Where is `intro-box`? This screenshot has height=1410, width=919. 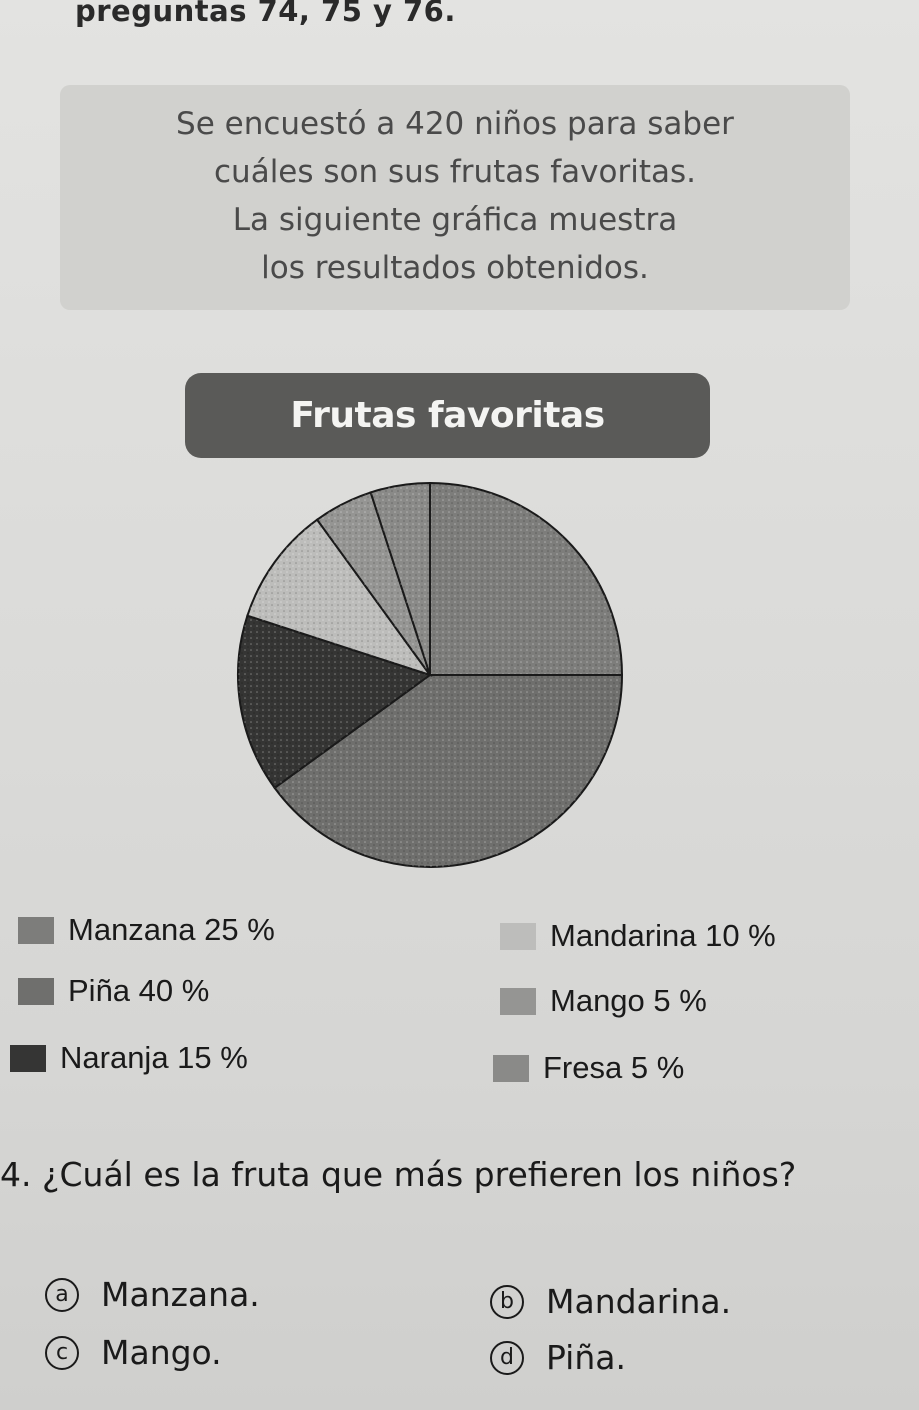 intro-box is located at coordinates (455, 197).